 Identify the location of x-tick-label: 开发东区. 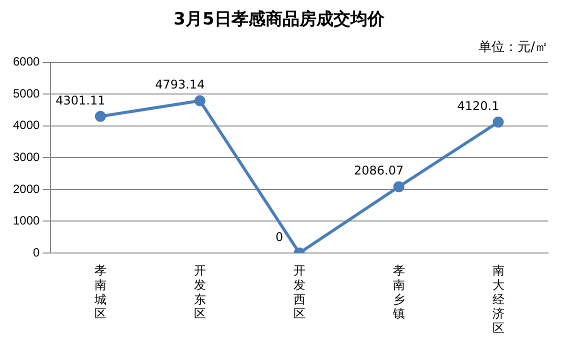
(200, 292).